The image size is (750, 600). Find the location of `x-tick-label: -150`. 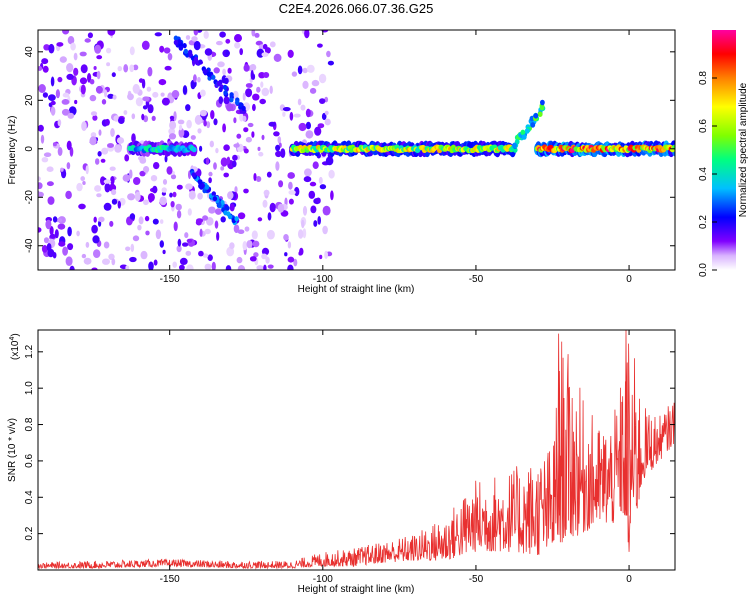

x-tick-label: -150 is located at coordinates (170, 579).